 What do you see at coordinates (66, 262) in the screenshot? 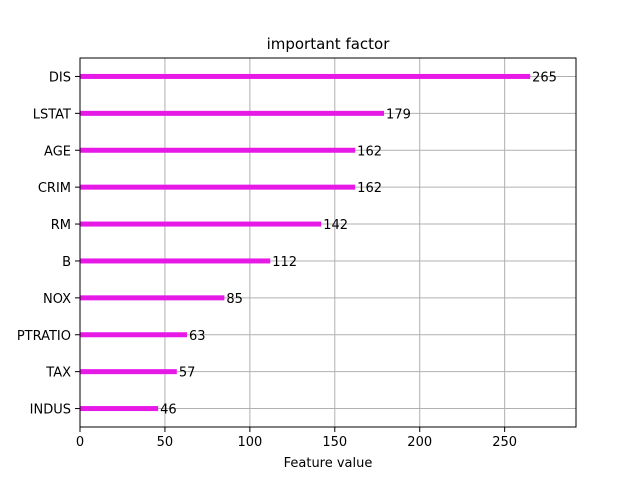
I see `y-tick-label: B` at bounding box center [66, 262].